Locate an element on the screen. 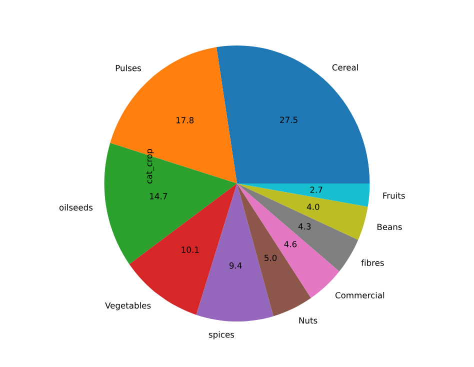  data-label: 4.3 is located at coordinates (304, 226).